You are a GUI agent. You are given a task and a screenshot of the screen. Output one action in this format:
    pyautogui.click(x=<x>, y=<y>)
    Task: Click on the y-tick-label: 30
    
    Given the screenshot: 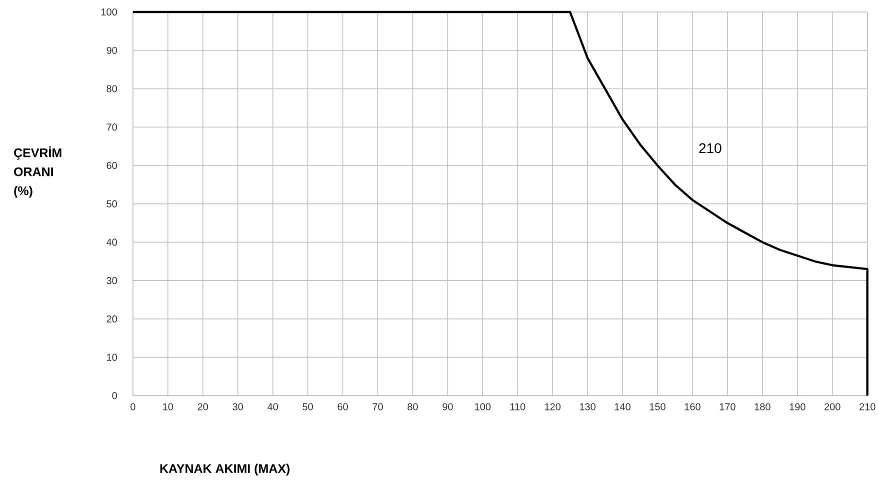 What is the action you would take?
    pyautogui.click(x=111, y=280)
    